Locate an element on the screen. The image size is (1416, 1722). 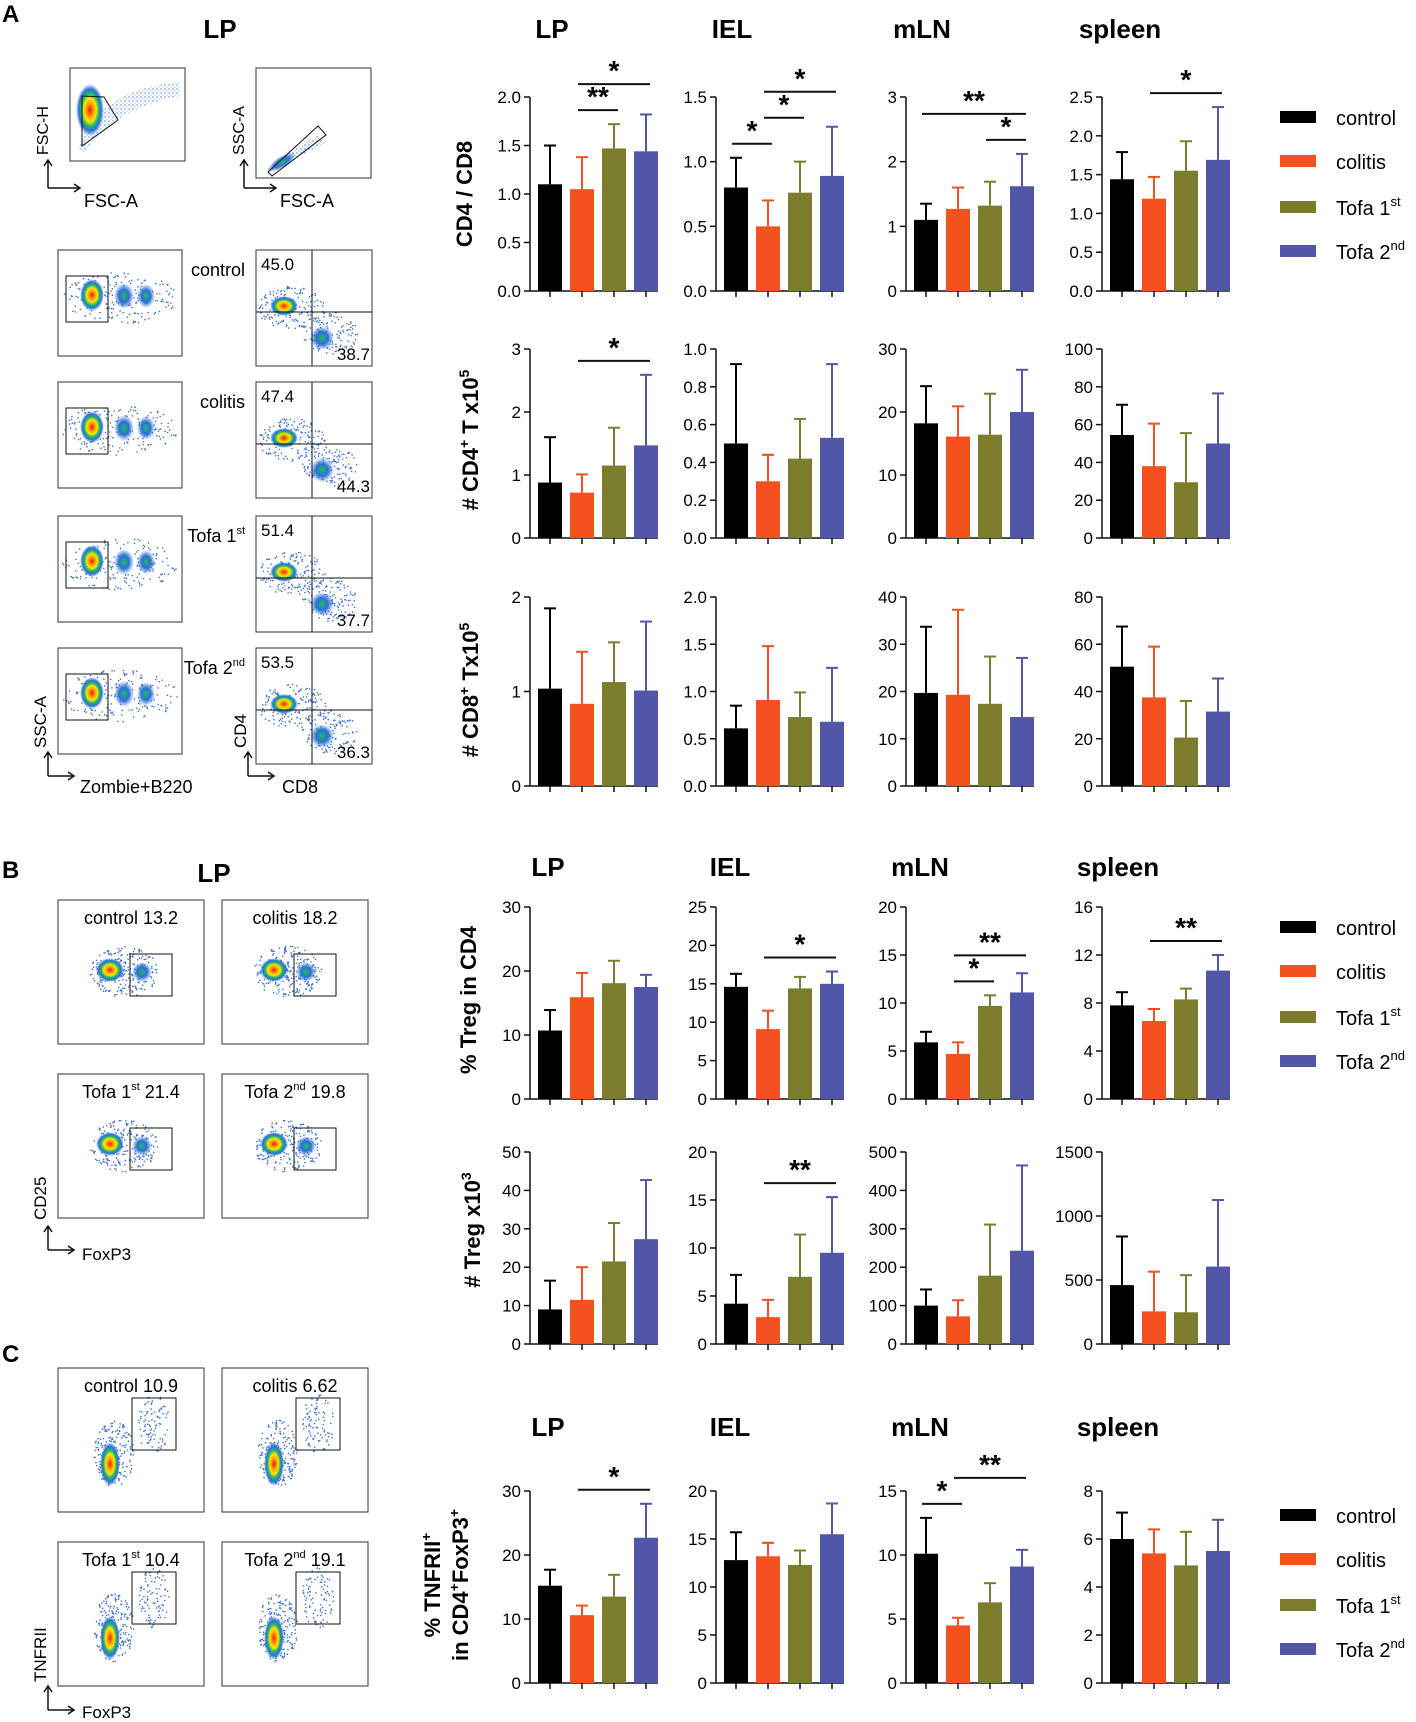
bar-control is located at coordinates (550, 237).